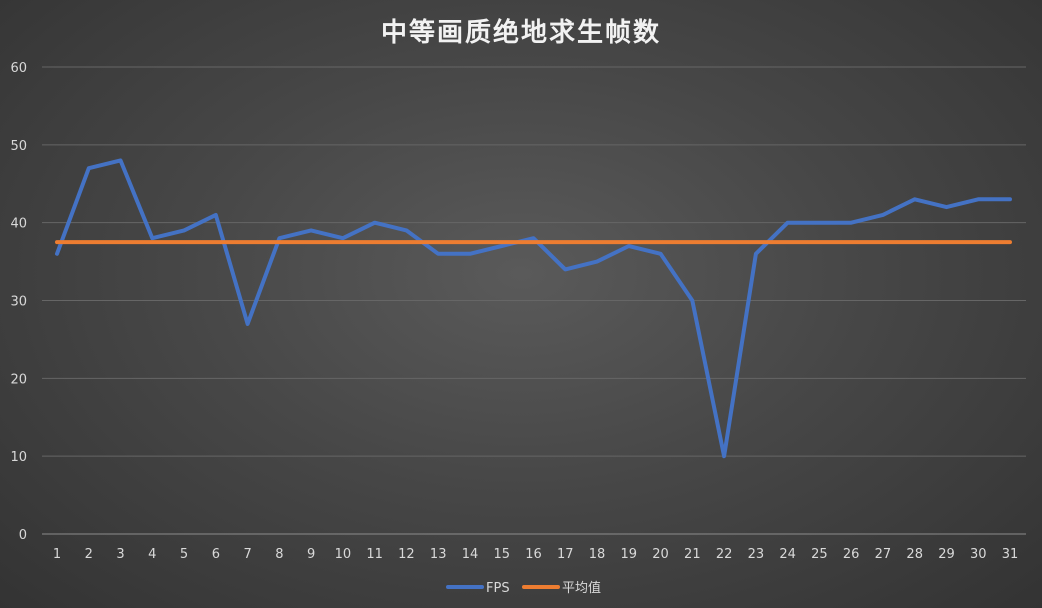 Image resolution: width=1042 pixels, height=608 pixels. What do you see at coordinates (57, 554) in the screenshot?
I see `x-tick-label: 1` at bounding box center [57, 554].